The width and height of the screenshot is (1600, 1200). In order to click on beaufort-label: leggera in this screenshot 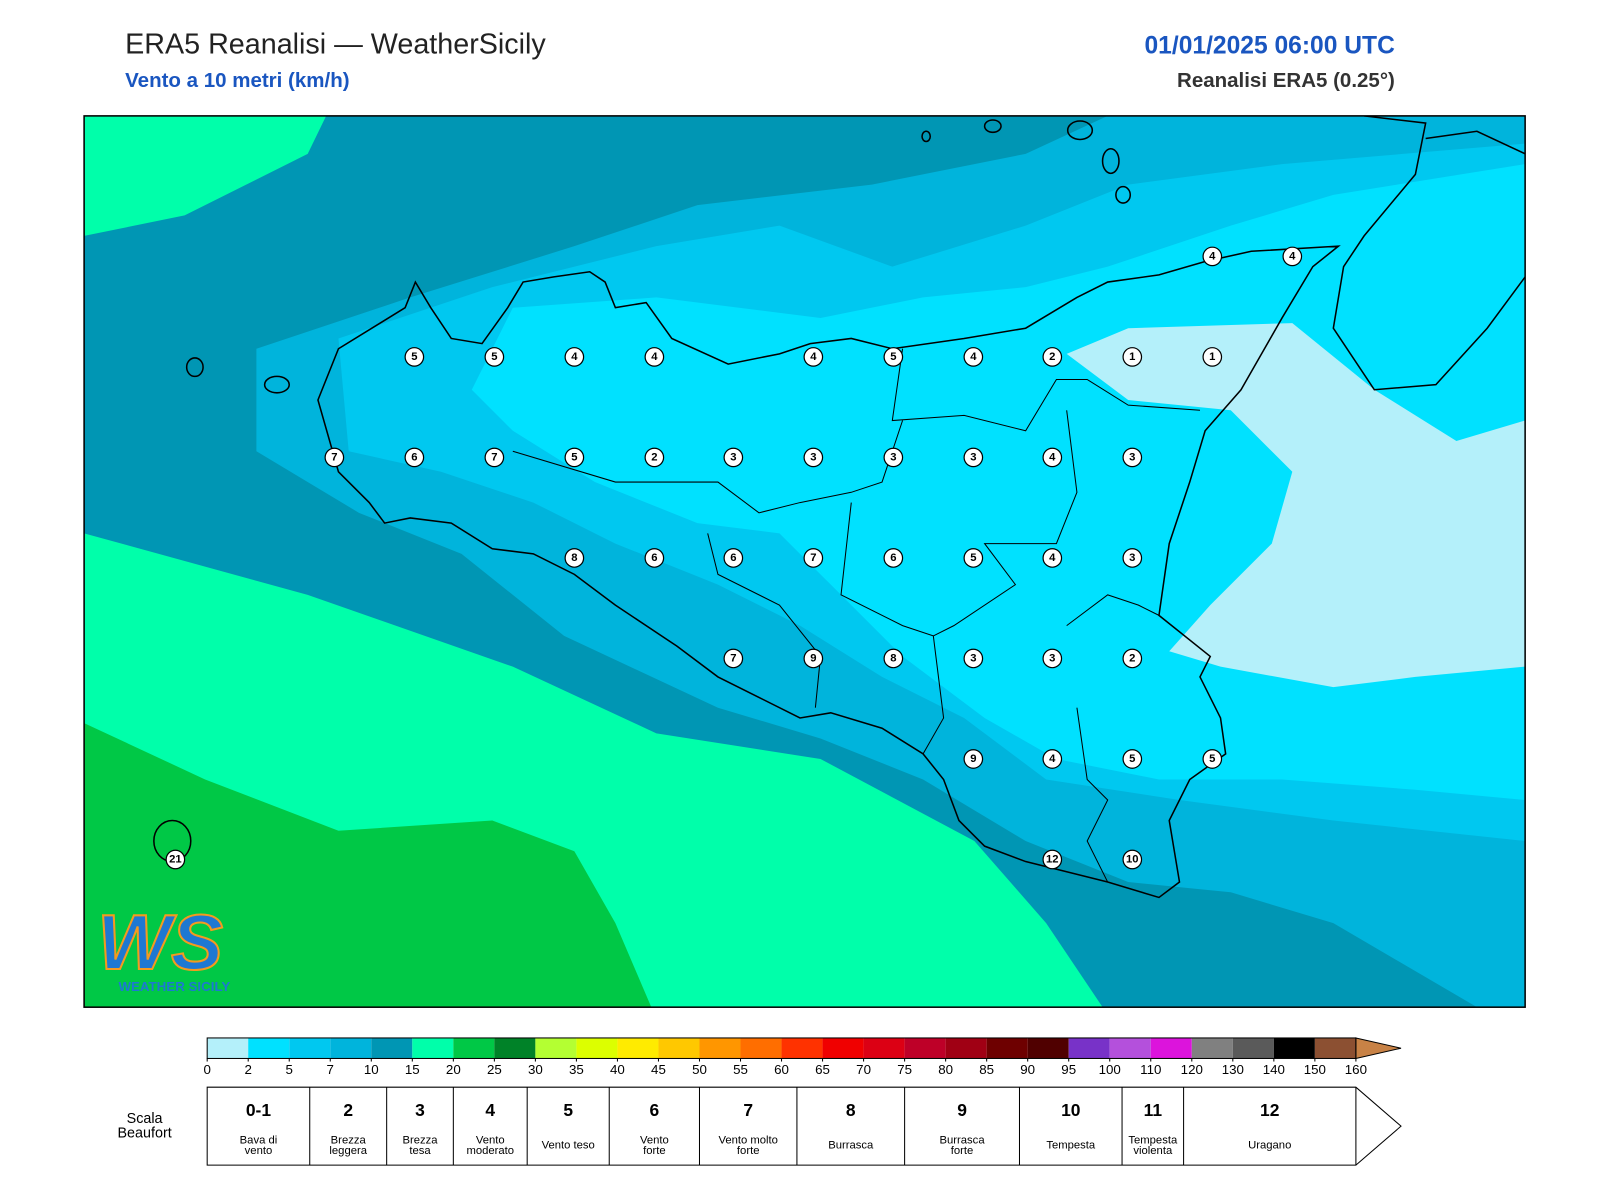, I will do `click(348, 1151)`.